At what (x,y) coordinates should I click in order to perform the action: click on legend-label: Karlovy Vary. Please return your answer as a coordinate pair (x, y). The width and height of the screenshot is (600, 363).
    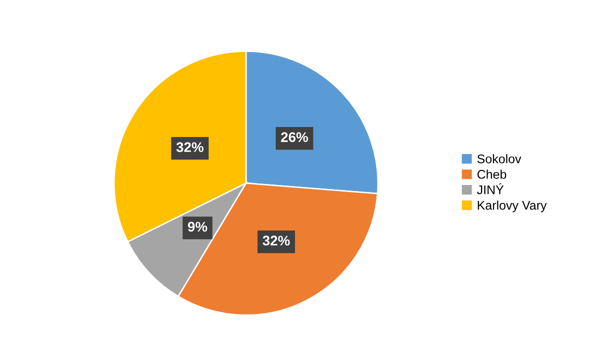
    Looking at the image, I should click on (512, 206).